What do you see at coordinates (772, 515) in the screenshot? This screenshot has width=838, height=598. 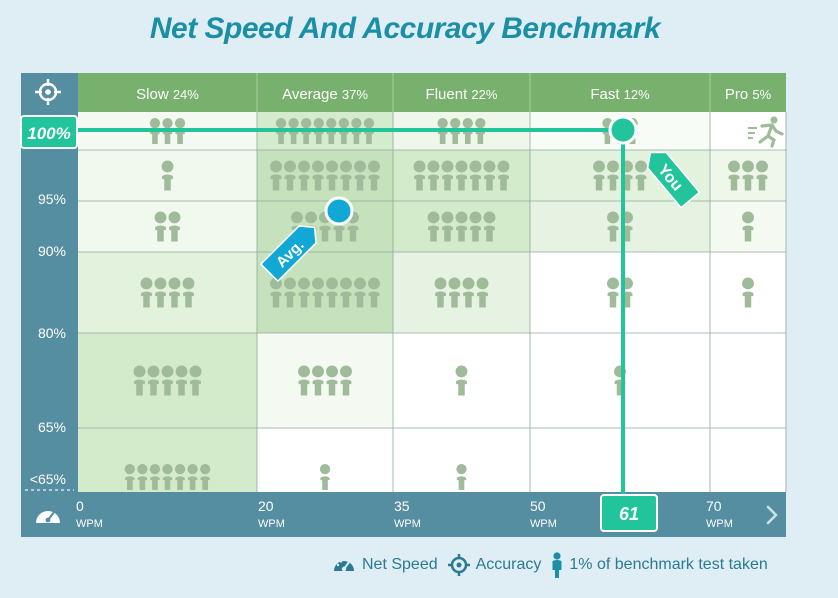 I see `chevron-right-icon` at bounding box center [772, 515].